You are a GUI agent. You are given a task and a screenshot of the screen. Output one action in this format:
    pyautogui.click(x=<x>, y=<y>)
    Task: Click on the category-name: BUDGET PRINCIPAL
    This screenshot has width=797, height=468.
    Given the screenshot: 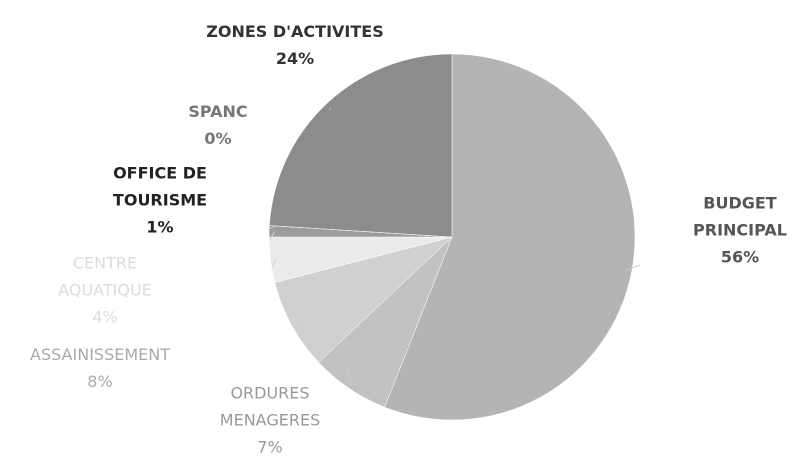 What is the action you would take?
    pyautogui.click(x=740, y=216)
    